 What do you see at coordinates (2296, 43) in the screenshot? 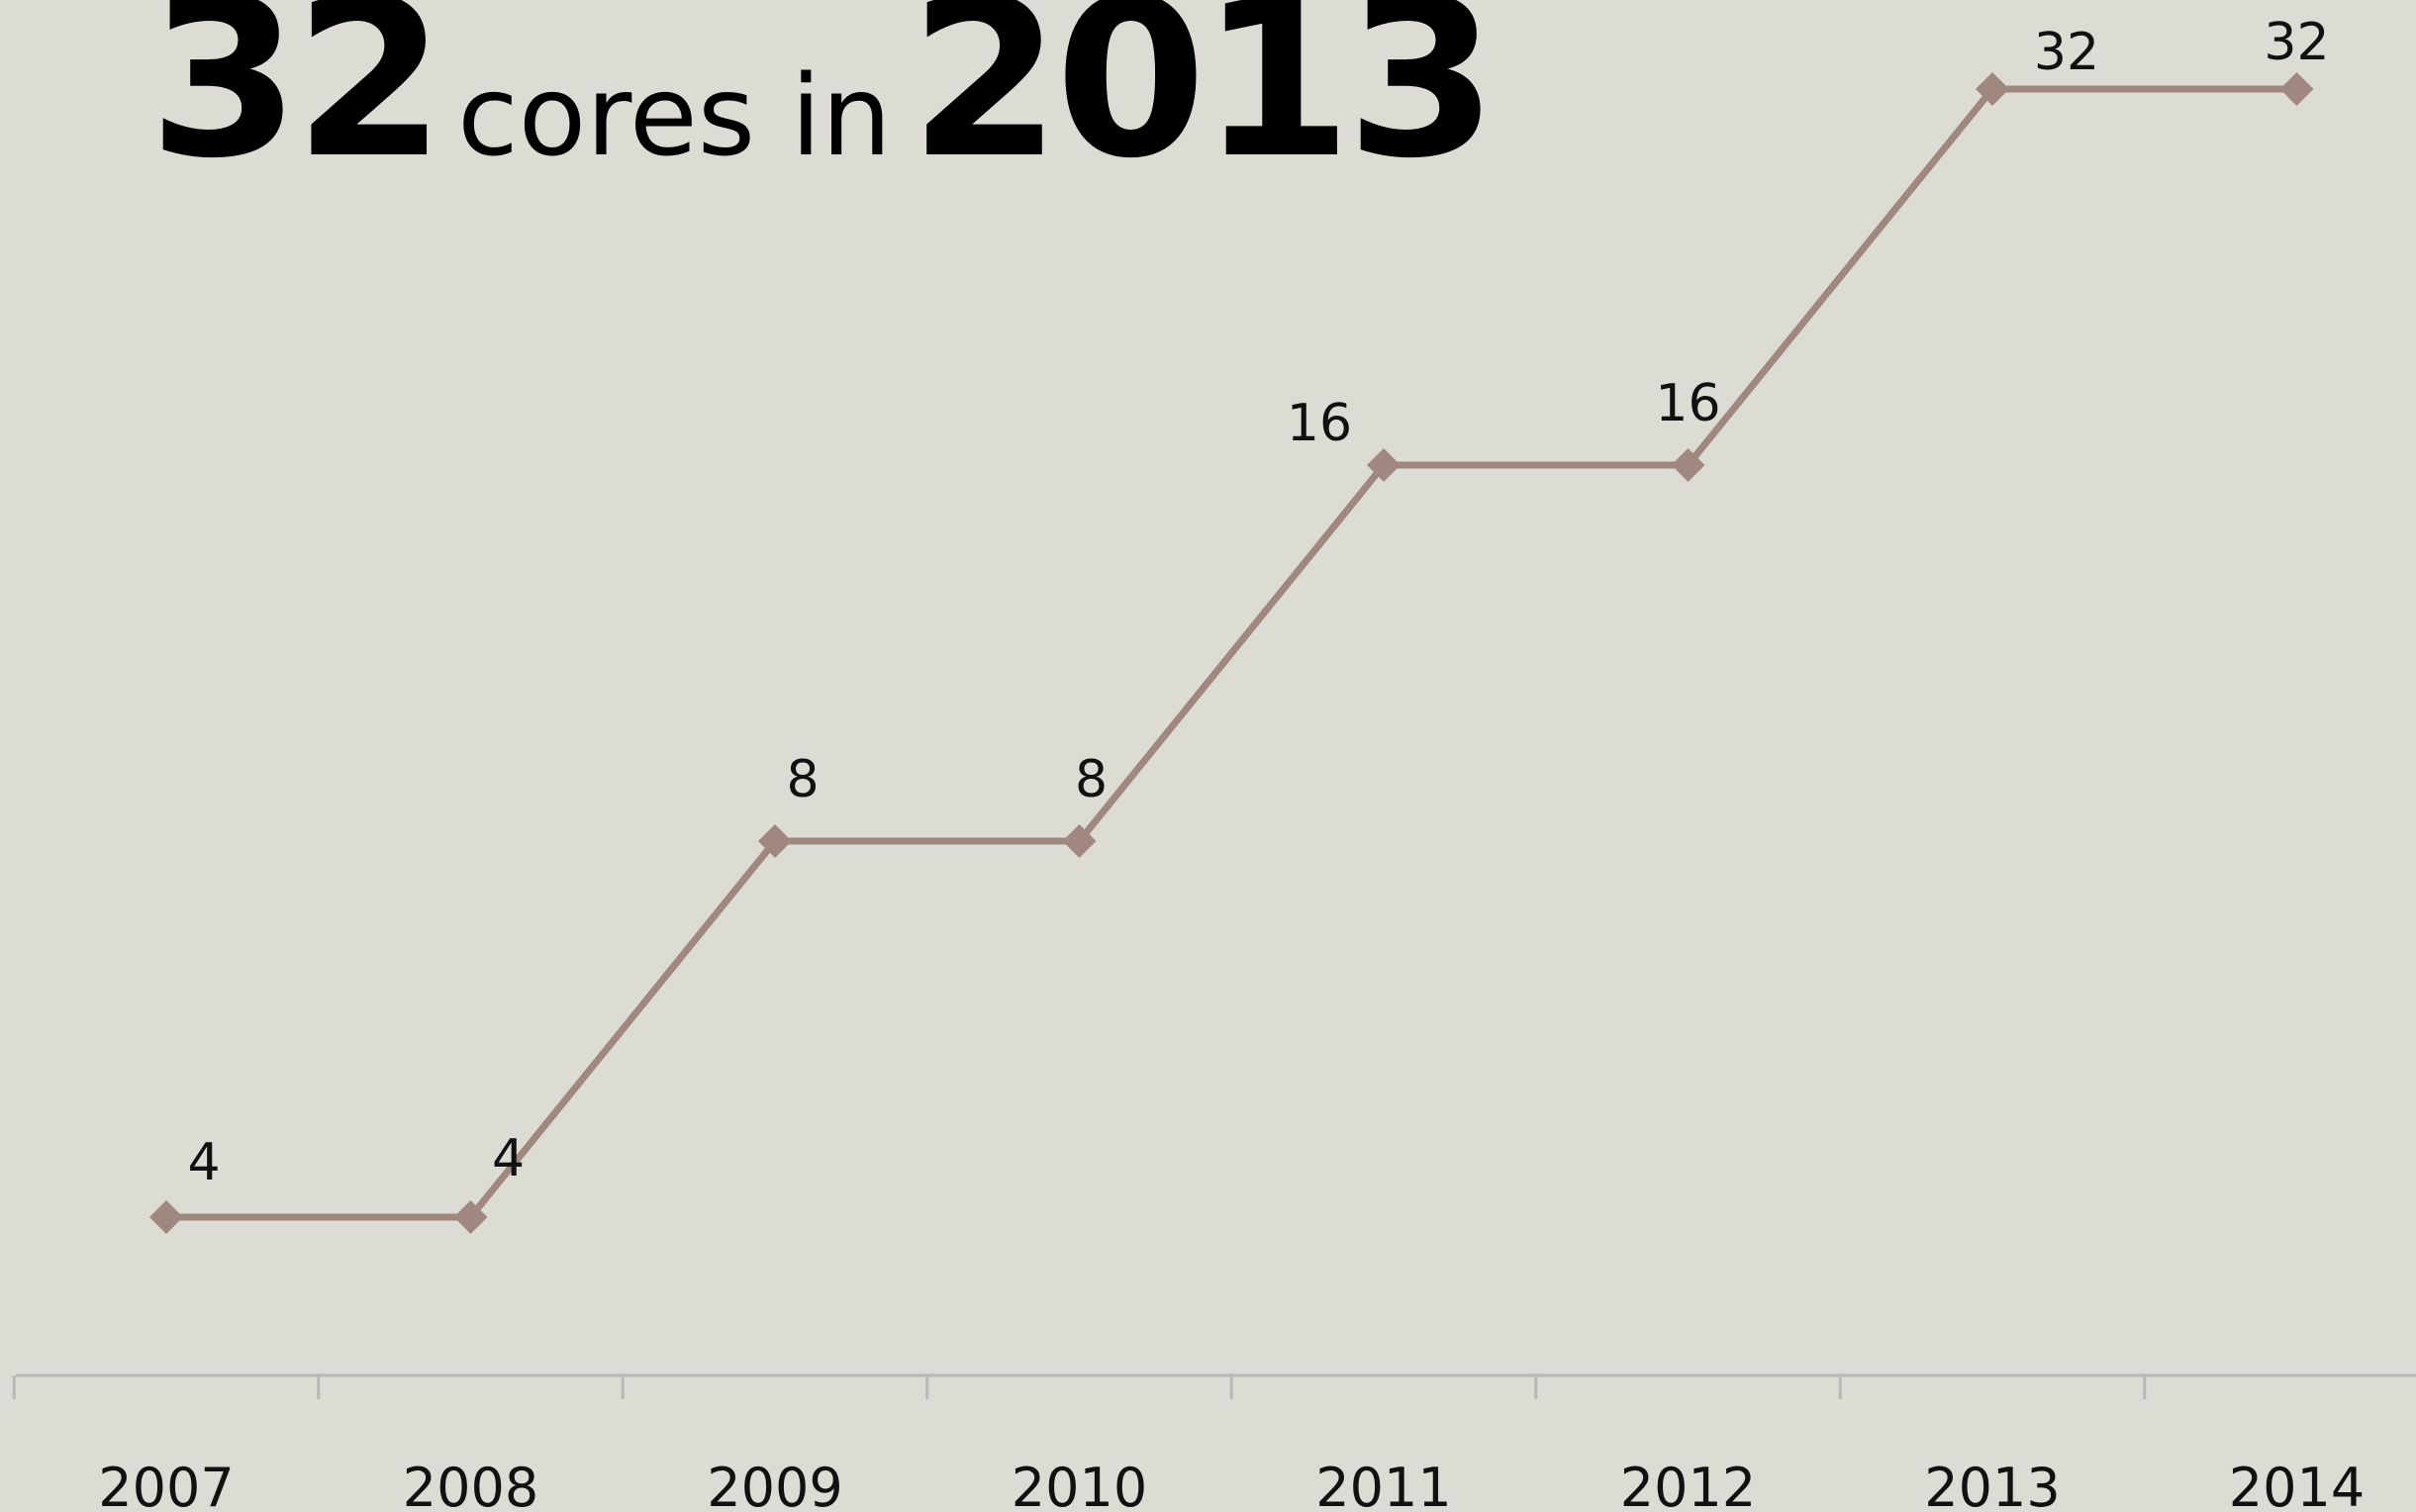
I see `data-label-2014: 32` at bounding box center [2296, 43].